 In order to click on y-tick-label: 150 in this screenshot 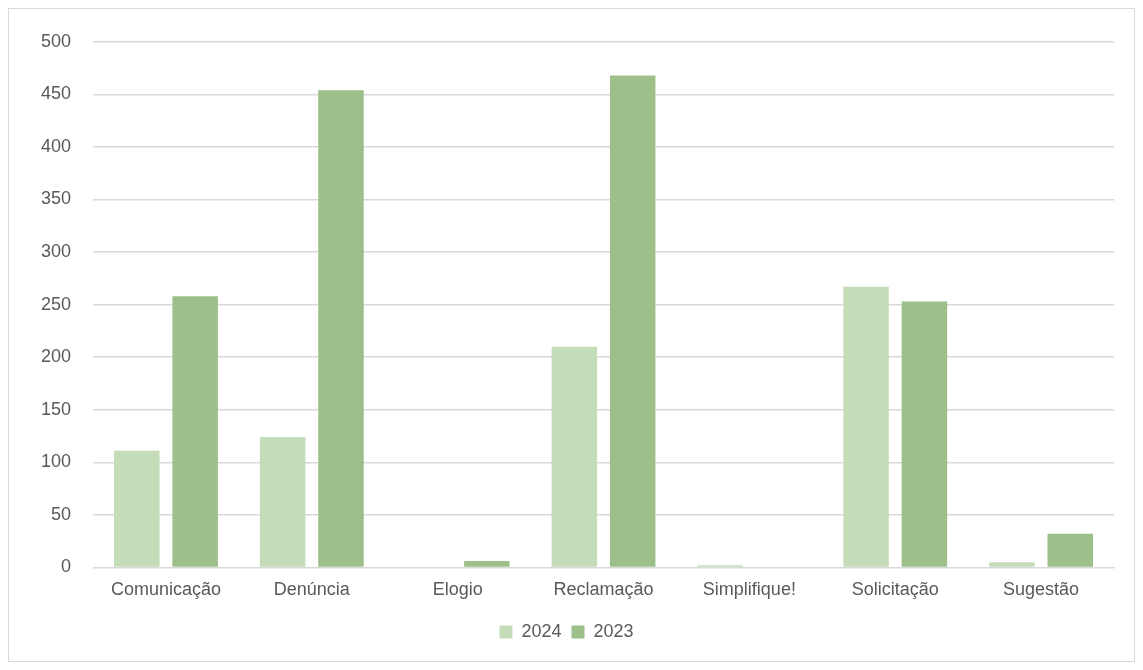, I will do `click(56, 408)`.